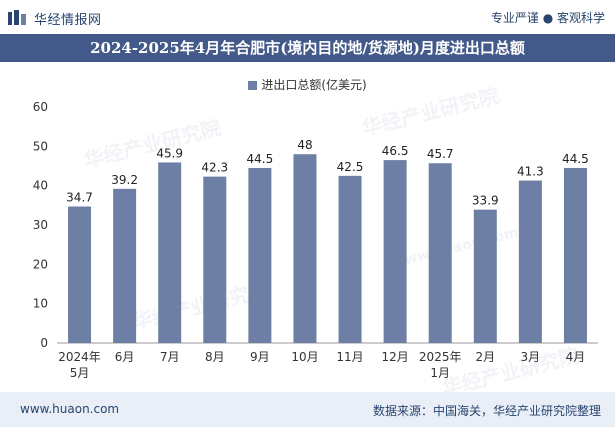  Describe the element at coordinates (304, 357) in the screenshot. I see `x-tick-label: 10月` at that location.